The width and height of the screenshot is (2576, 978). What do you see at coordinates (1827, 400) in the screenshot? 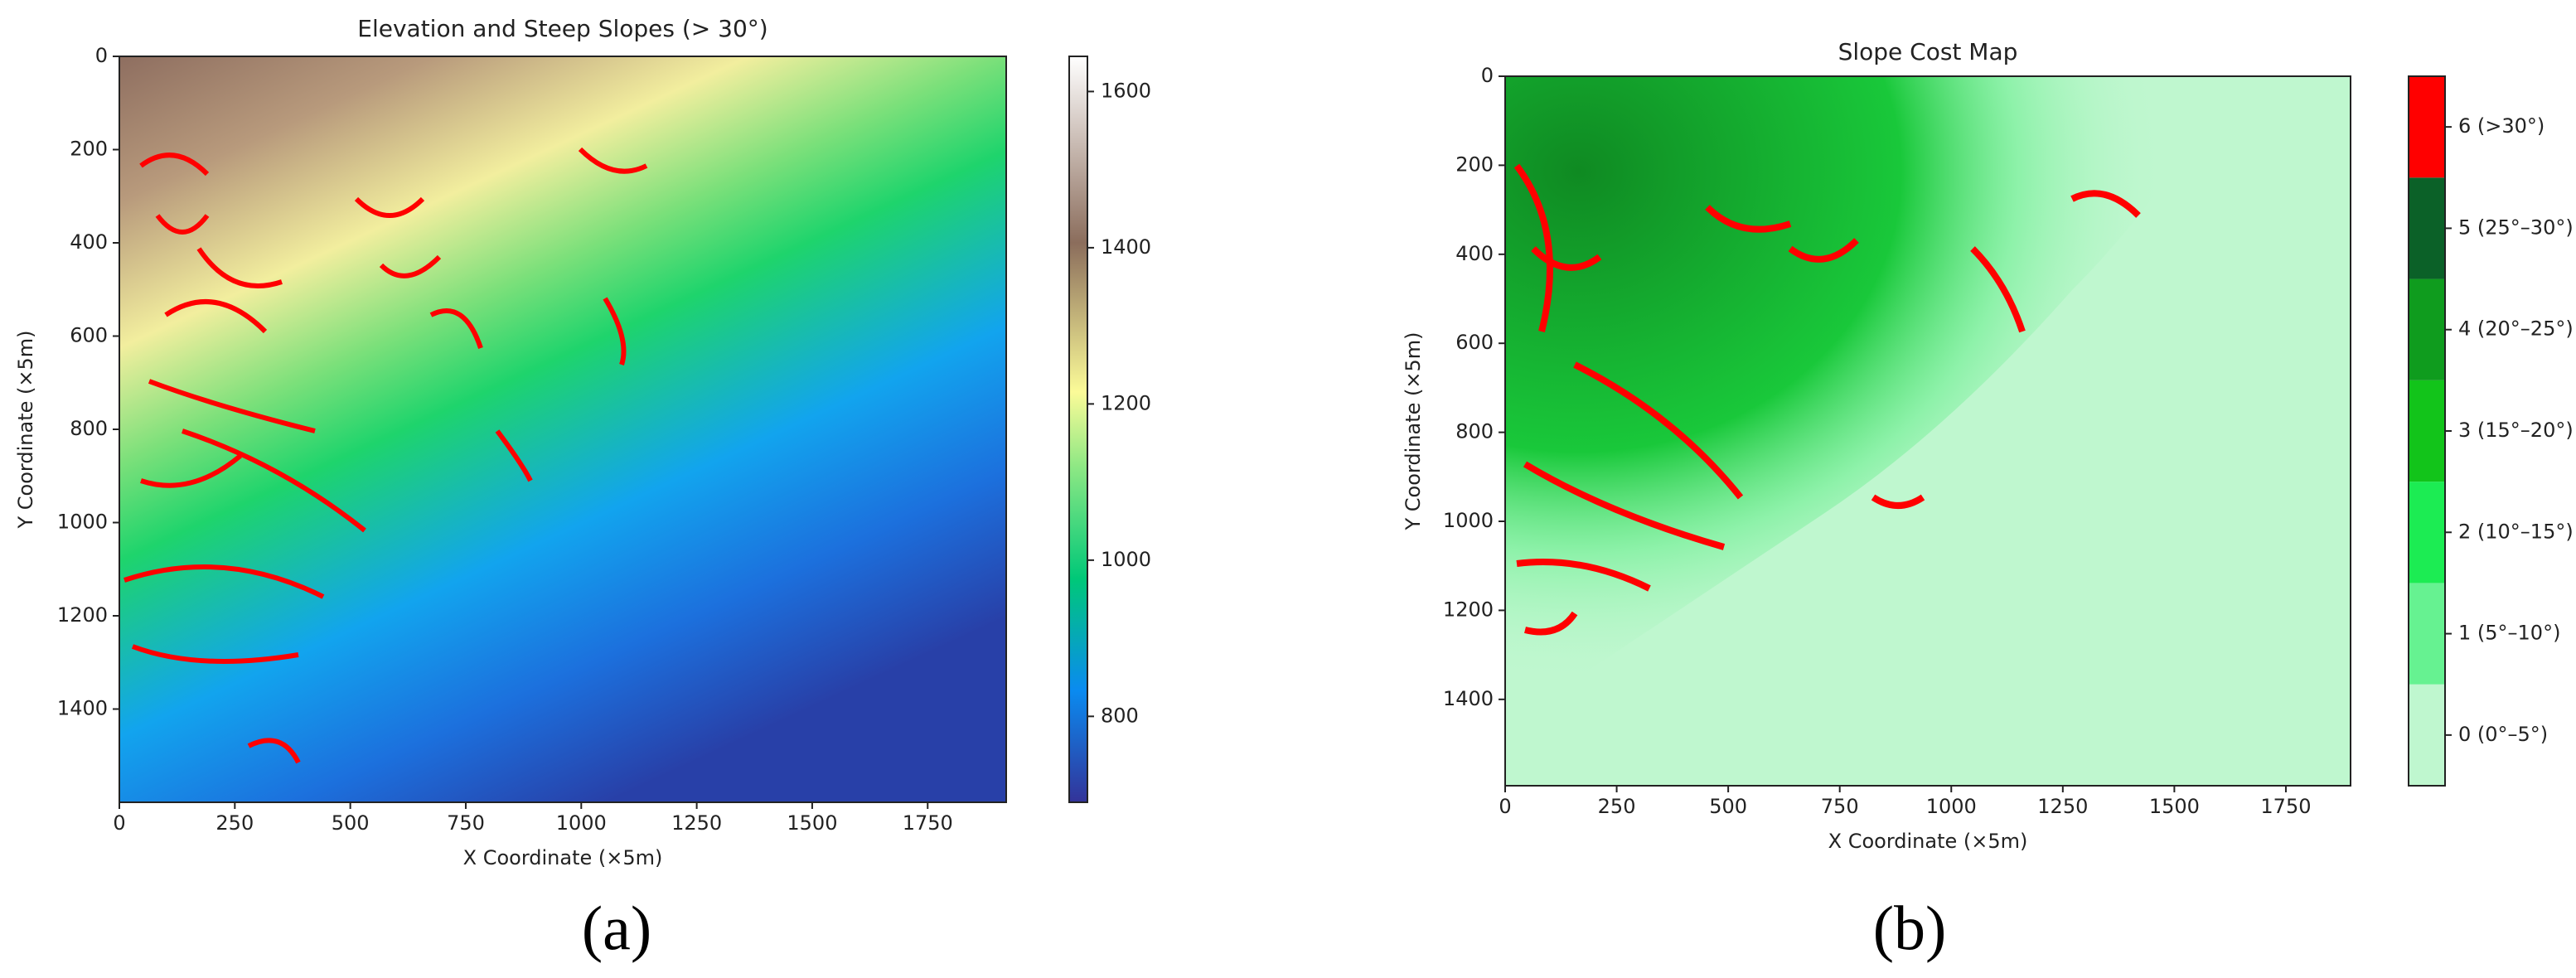
I see `steep-cost-overlay` at bounding box center [1827, 400].